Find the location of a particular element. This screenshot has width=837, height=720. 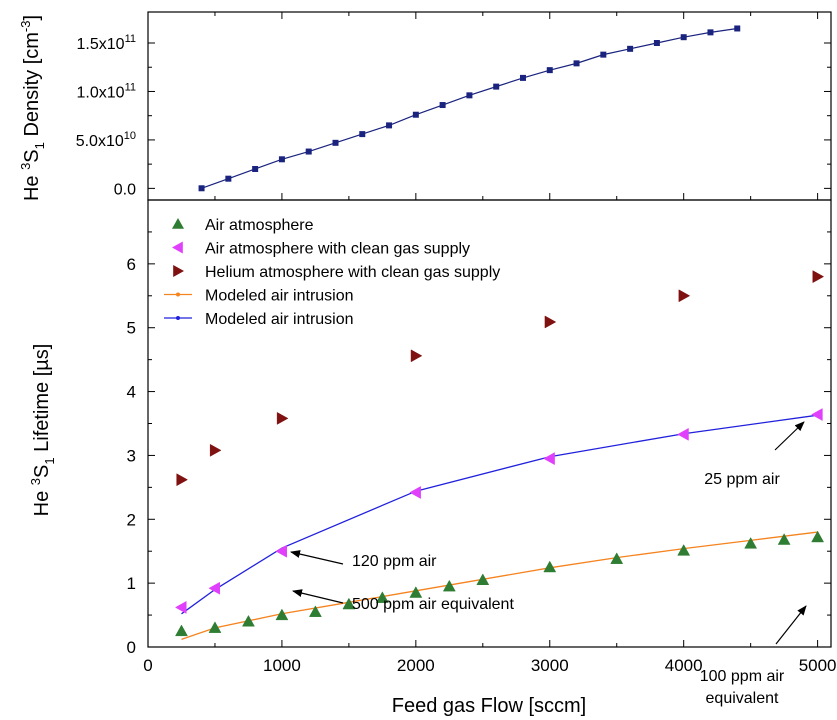

annotation-label: 120 ppm air is located at coordinates (394, 561).